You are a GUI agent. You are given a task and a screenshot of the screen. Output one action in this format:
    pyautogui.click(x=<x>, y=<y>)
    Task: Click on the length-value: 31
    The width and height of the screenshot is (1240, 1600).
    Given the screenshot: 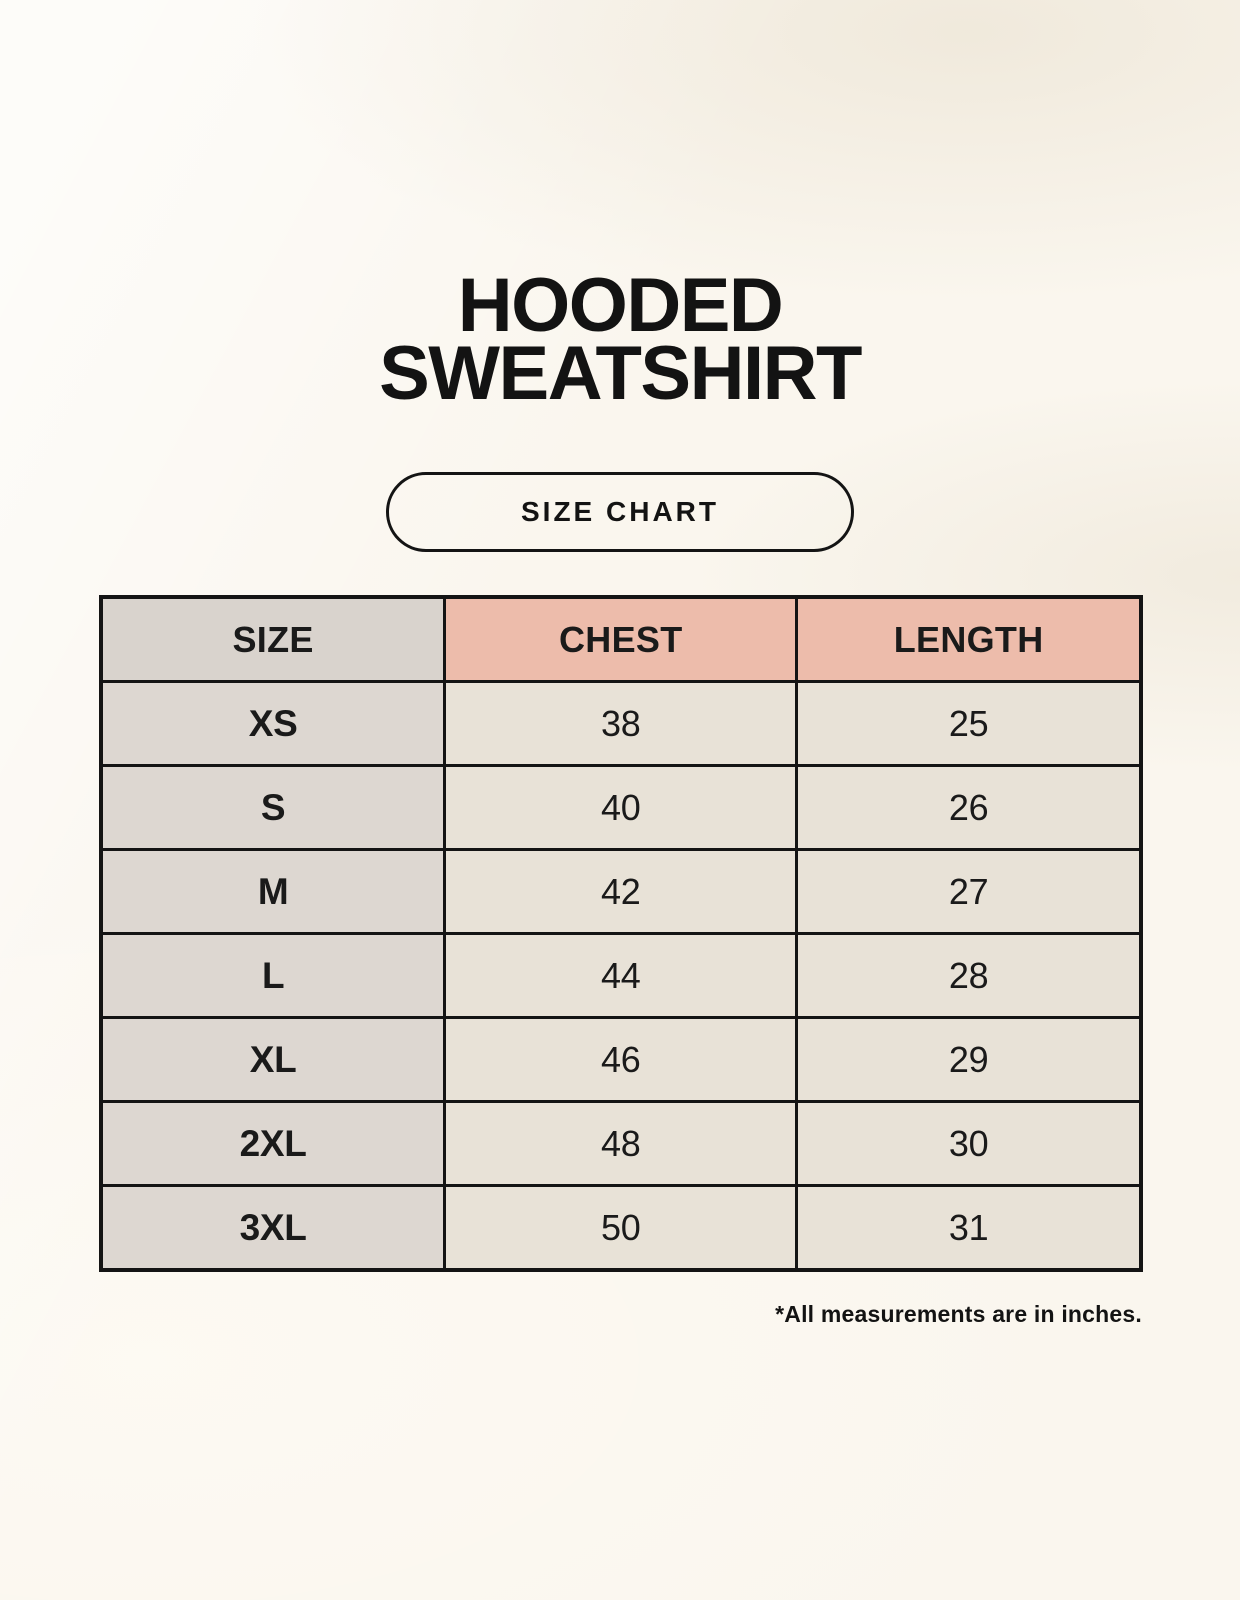 What is the action you would take?
    pyautogui.click(x=969, y=1228)
    